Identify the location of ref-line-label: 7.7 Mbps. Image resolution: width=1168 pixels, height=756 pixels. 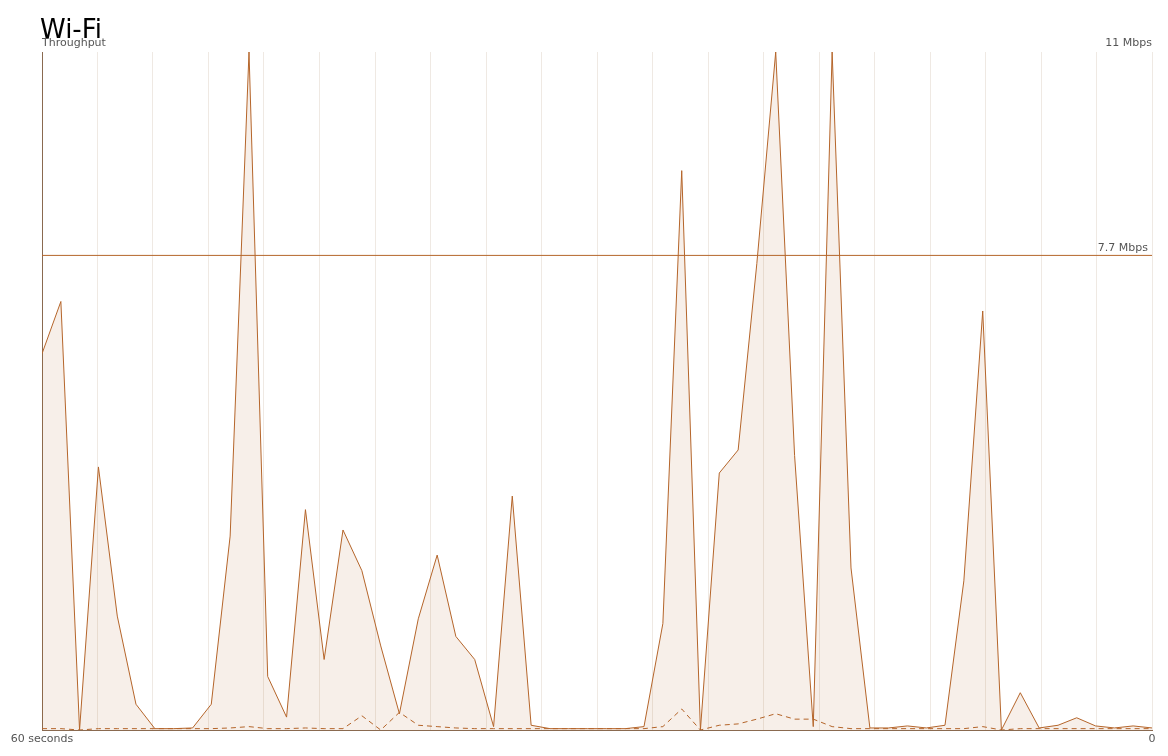
(1123, 248).